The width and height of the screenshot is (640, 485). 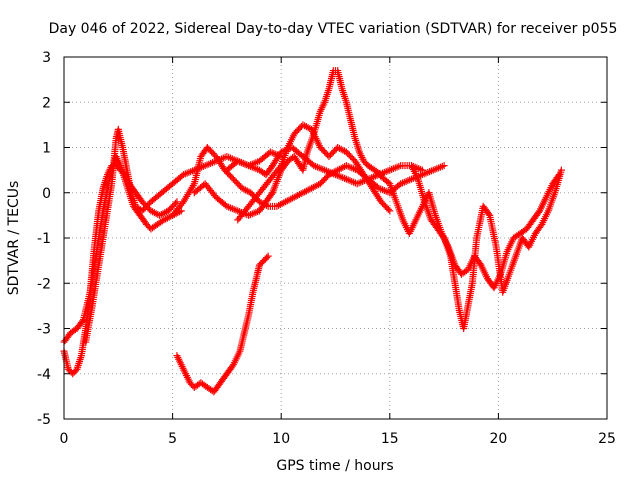 What do you see at coordinates (172, 439) in the screenshot?
I see `x-tick-label: 5` at bounding box center [172, 439].